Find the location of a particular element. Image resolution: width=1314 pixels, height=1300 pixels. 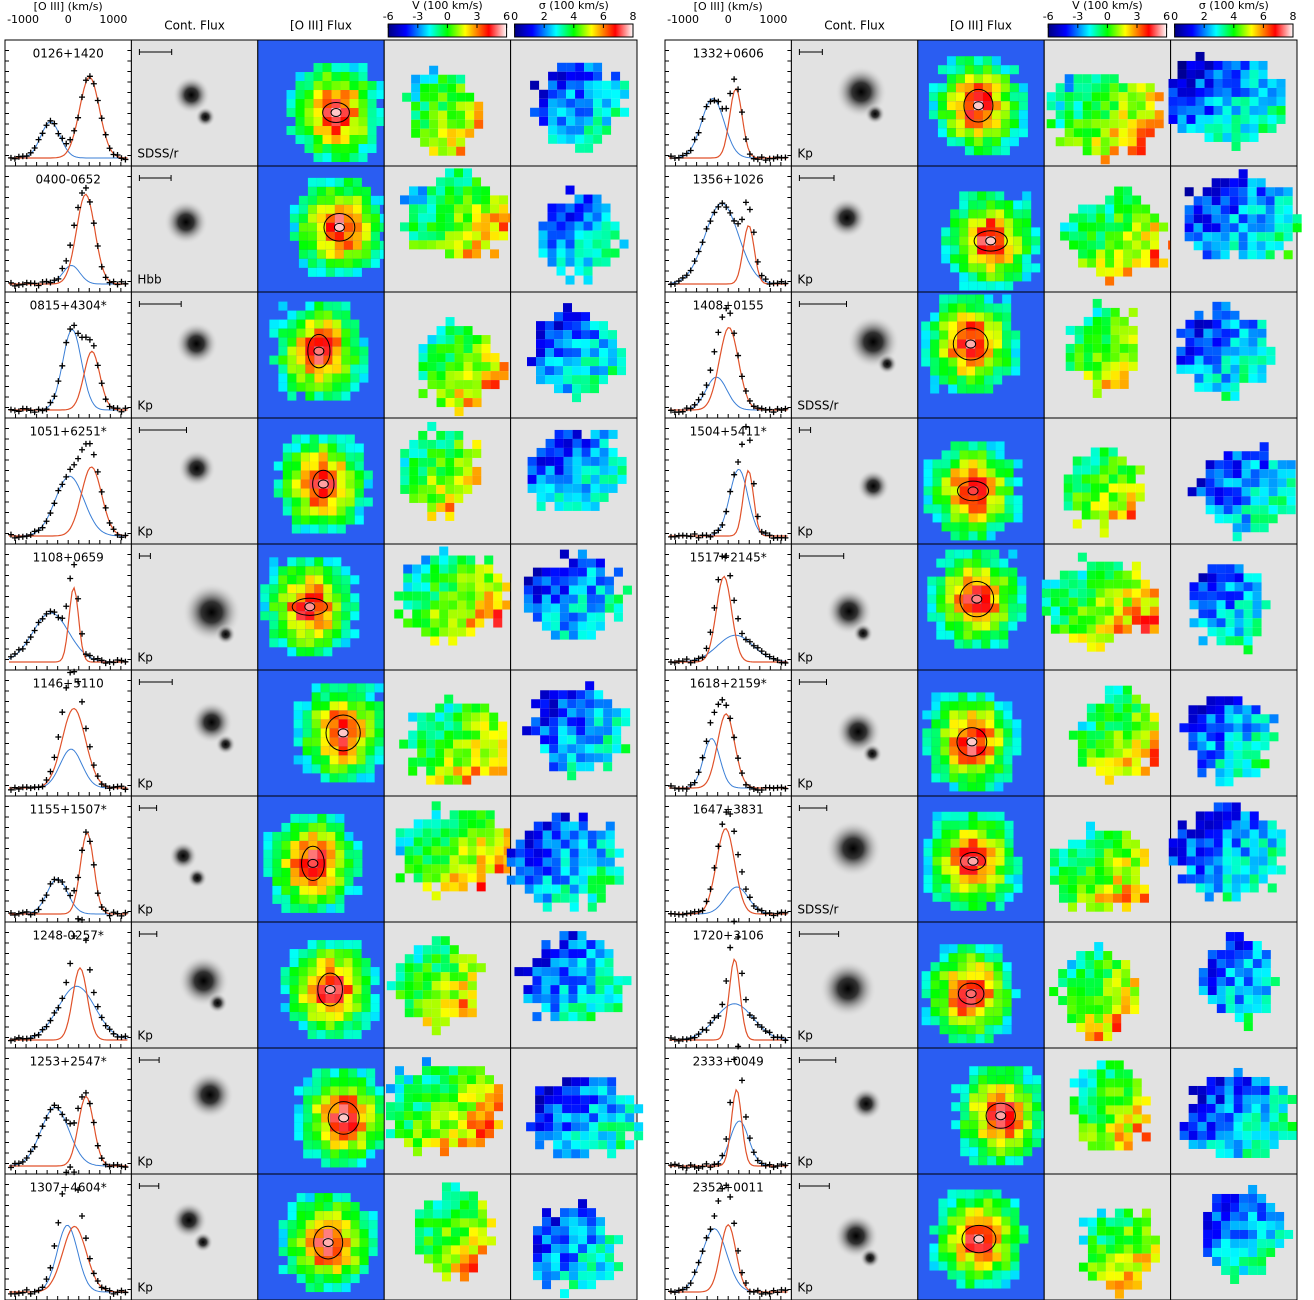

spectrum-tick-label: 1000 is located at coordinates (773, 19).